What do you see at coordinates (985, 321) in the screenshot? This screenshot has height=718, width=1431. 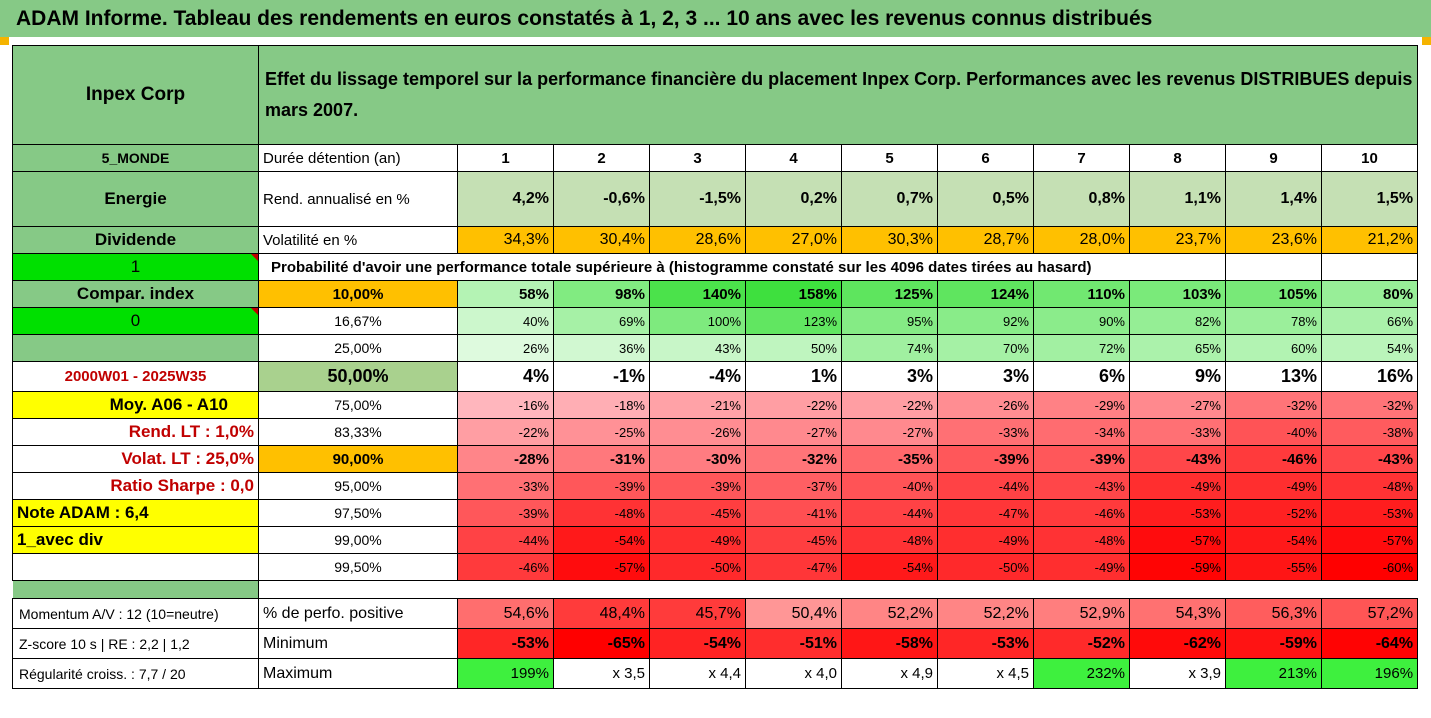 I see `quantile-1-y6: 92%` at bounding box center [985, 321].